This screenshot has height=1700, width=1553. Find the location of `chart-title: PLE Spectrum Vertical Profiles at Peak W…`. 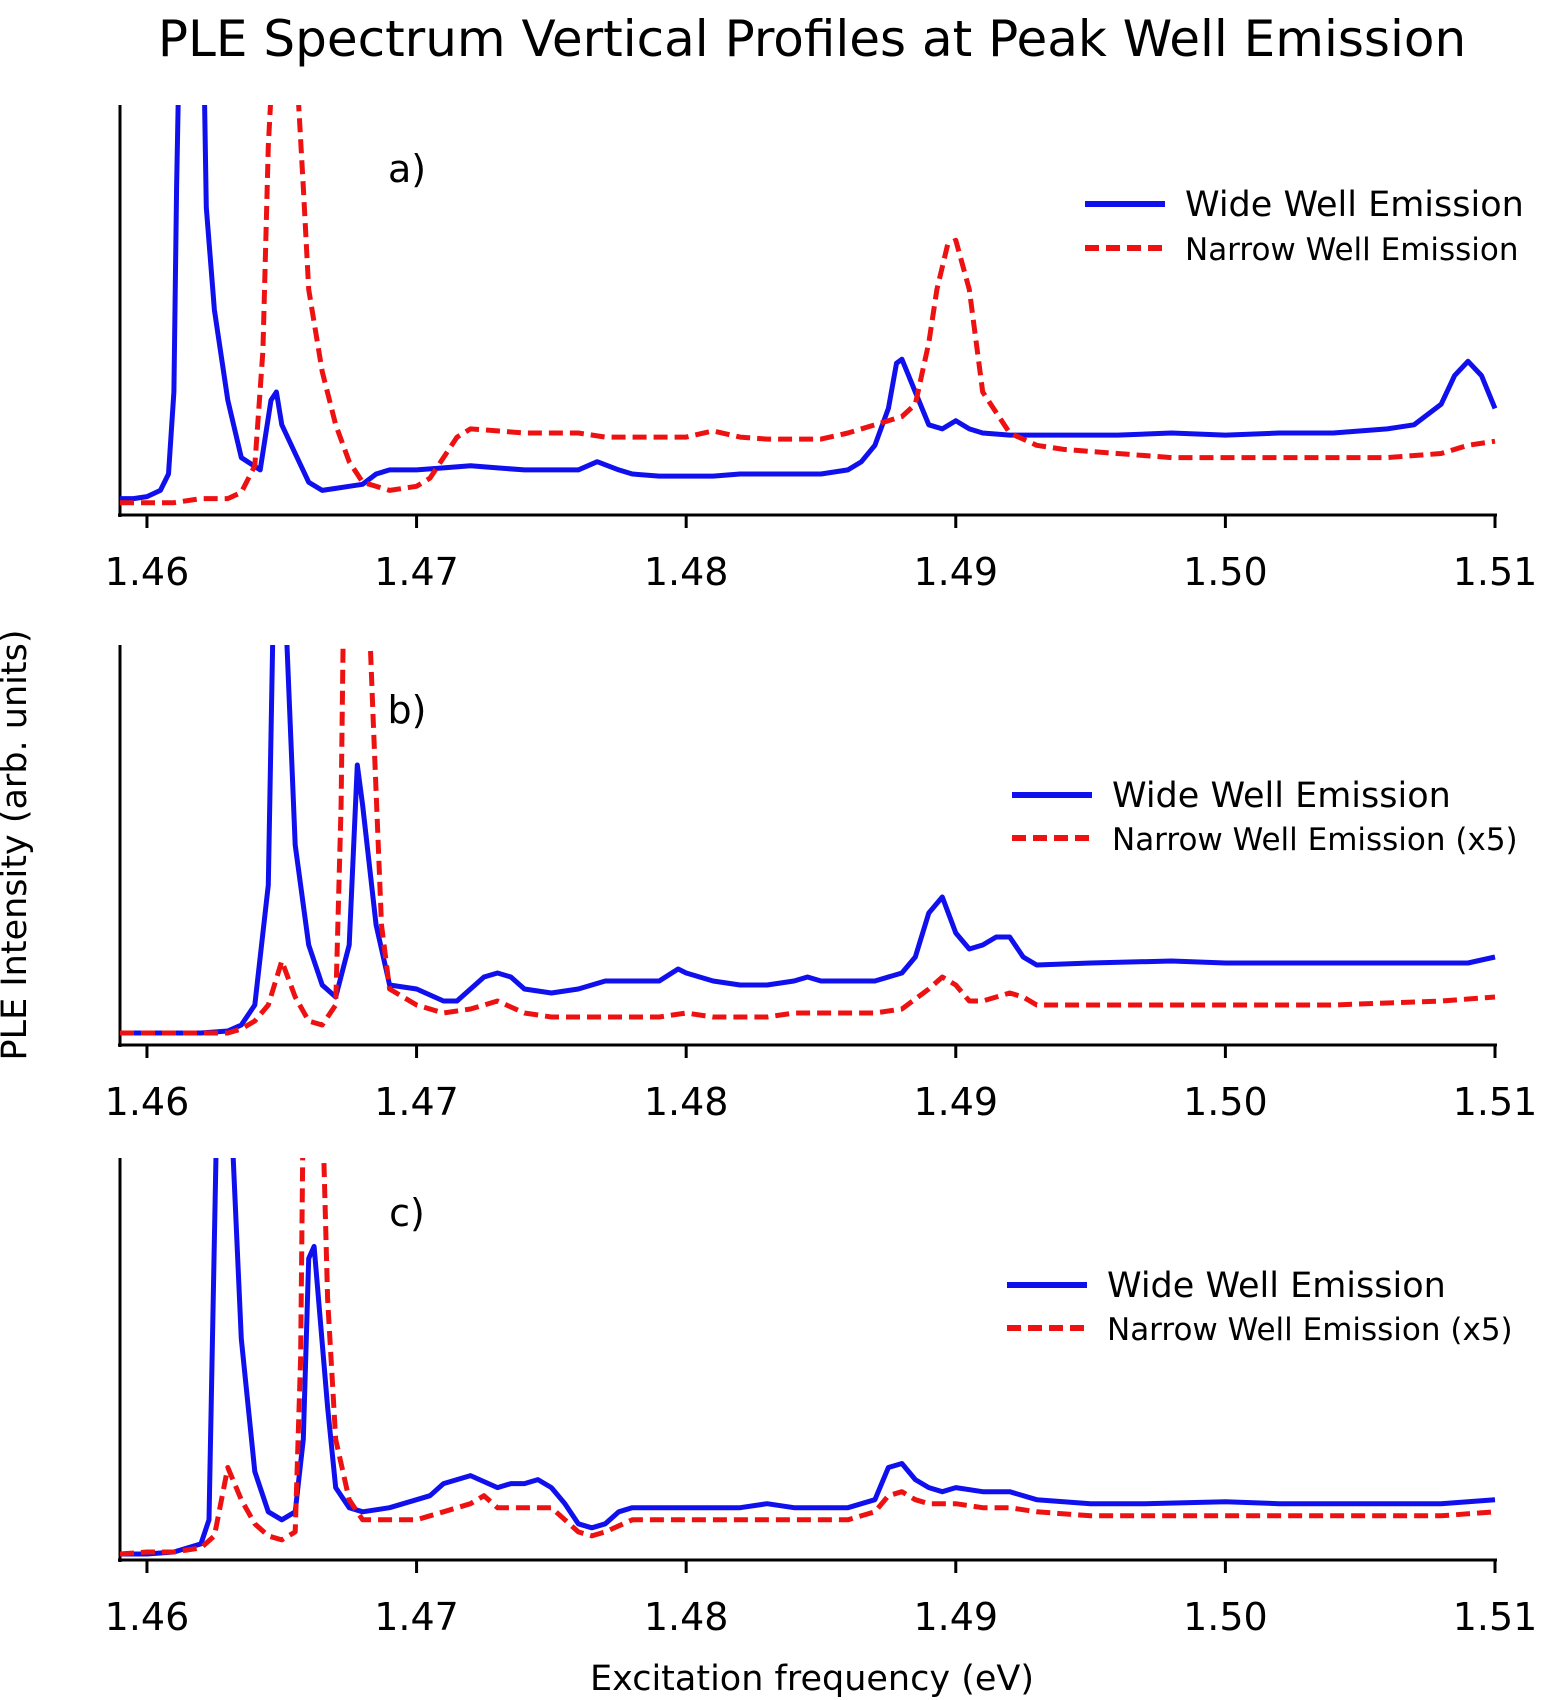

chart-title: PLE Spectrum Vertical Profiles at Peak W… is located at coordinates (812, 39).